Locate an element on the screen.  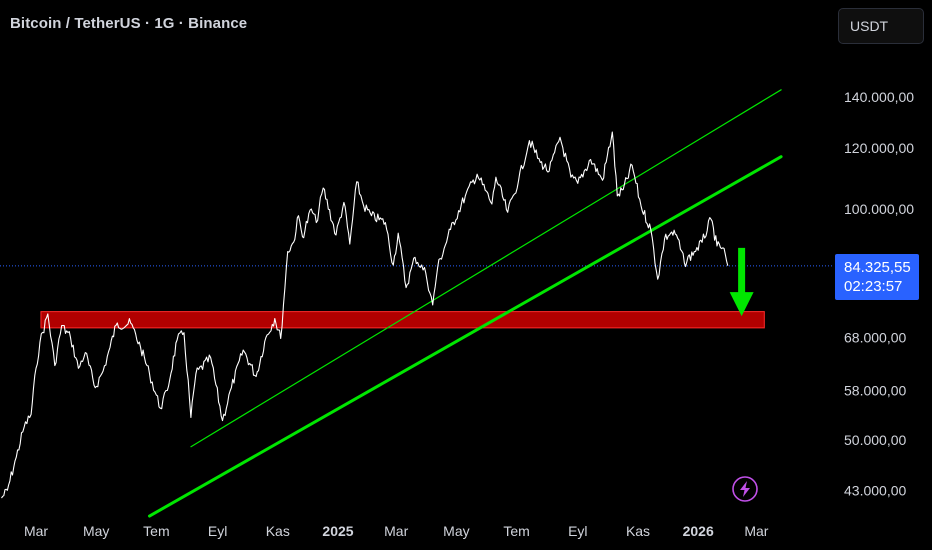
y-tick-label: 120.000,00 is located at coordinates (879, 148).